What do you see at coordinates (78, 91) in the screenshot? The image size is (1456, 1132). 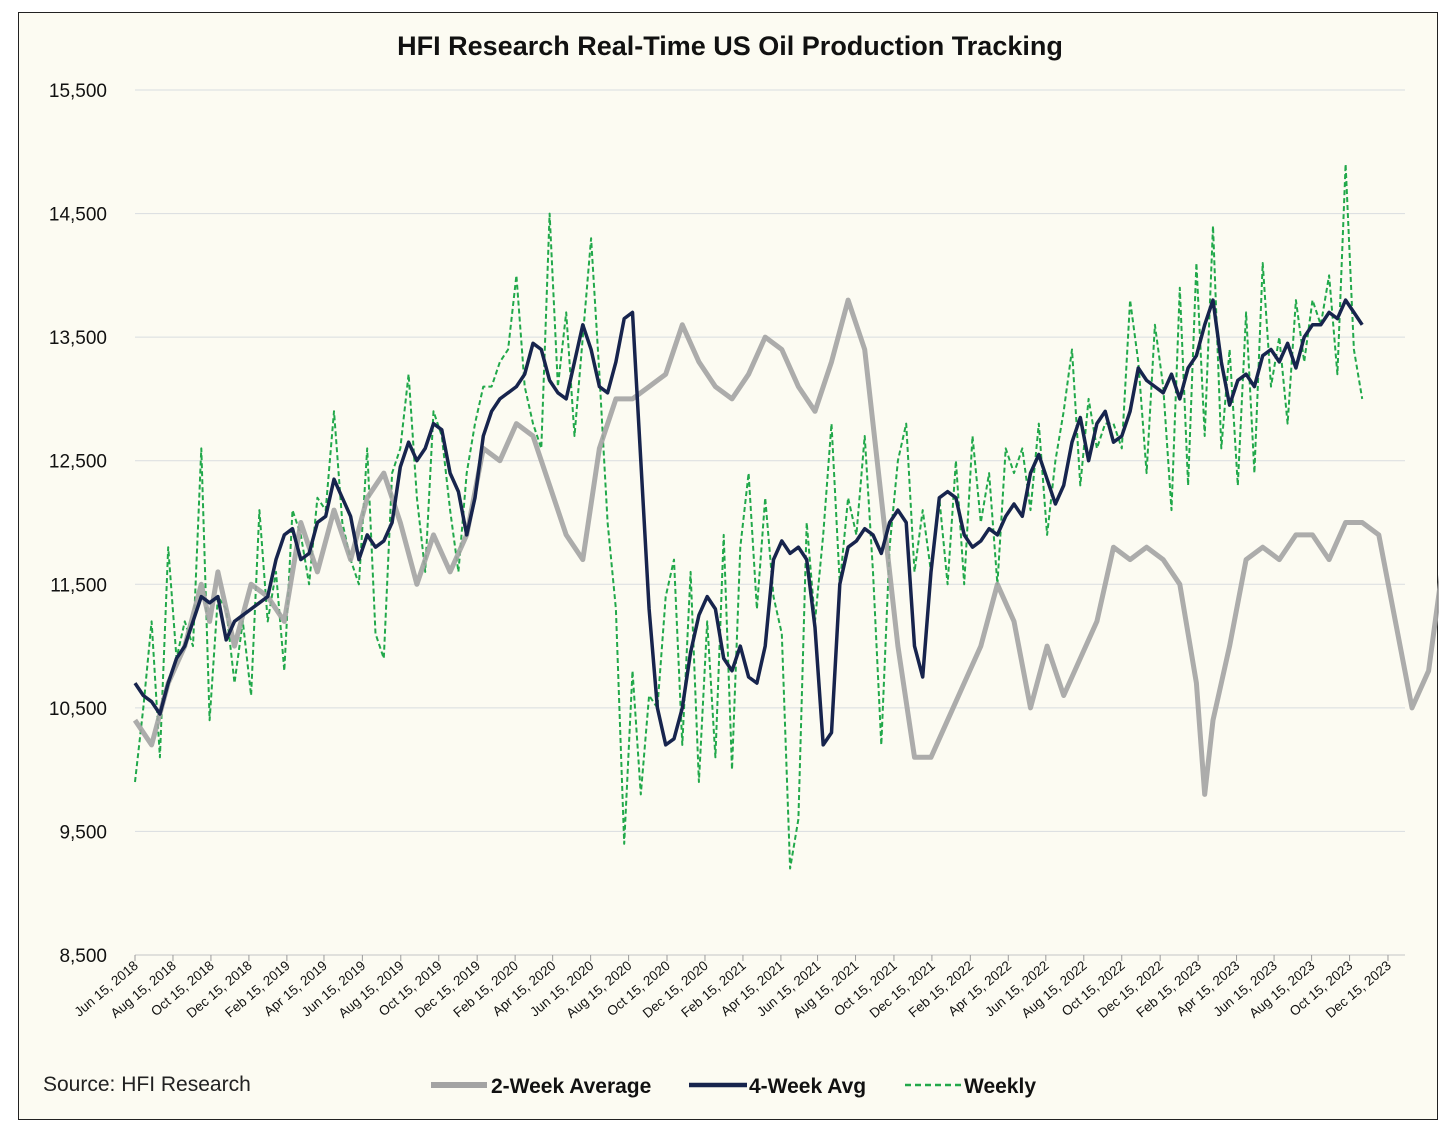 I see `y-tick-label: 15,500` at bounding box center [78, 91].